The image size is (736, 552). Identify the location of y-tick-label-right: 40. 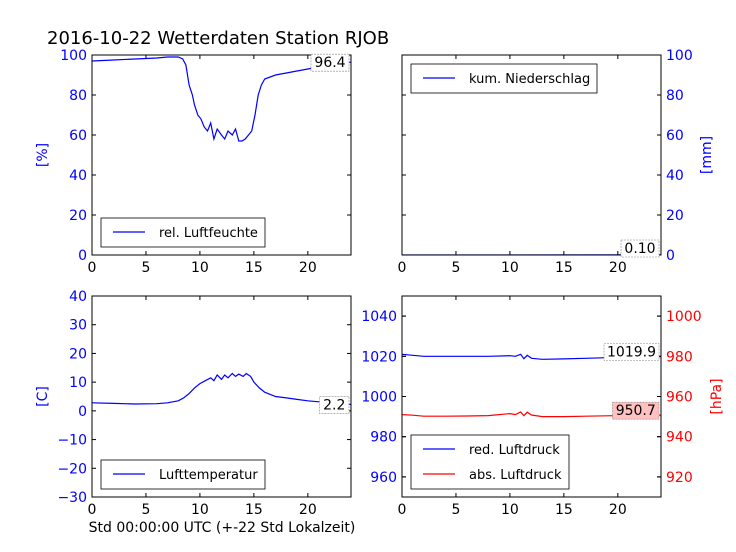
(675, 176).